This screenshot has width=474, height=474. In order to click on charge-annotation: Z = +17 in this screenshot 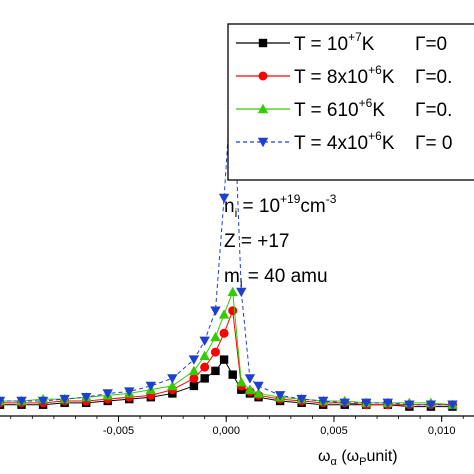, I will do `click(257, 241)`.